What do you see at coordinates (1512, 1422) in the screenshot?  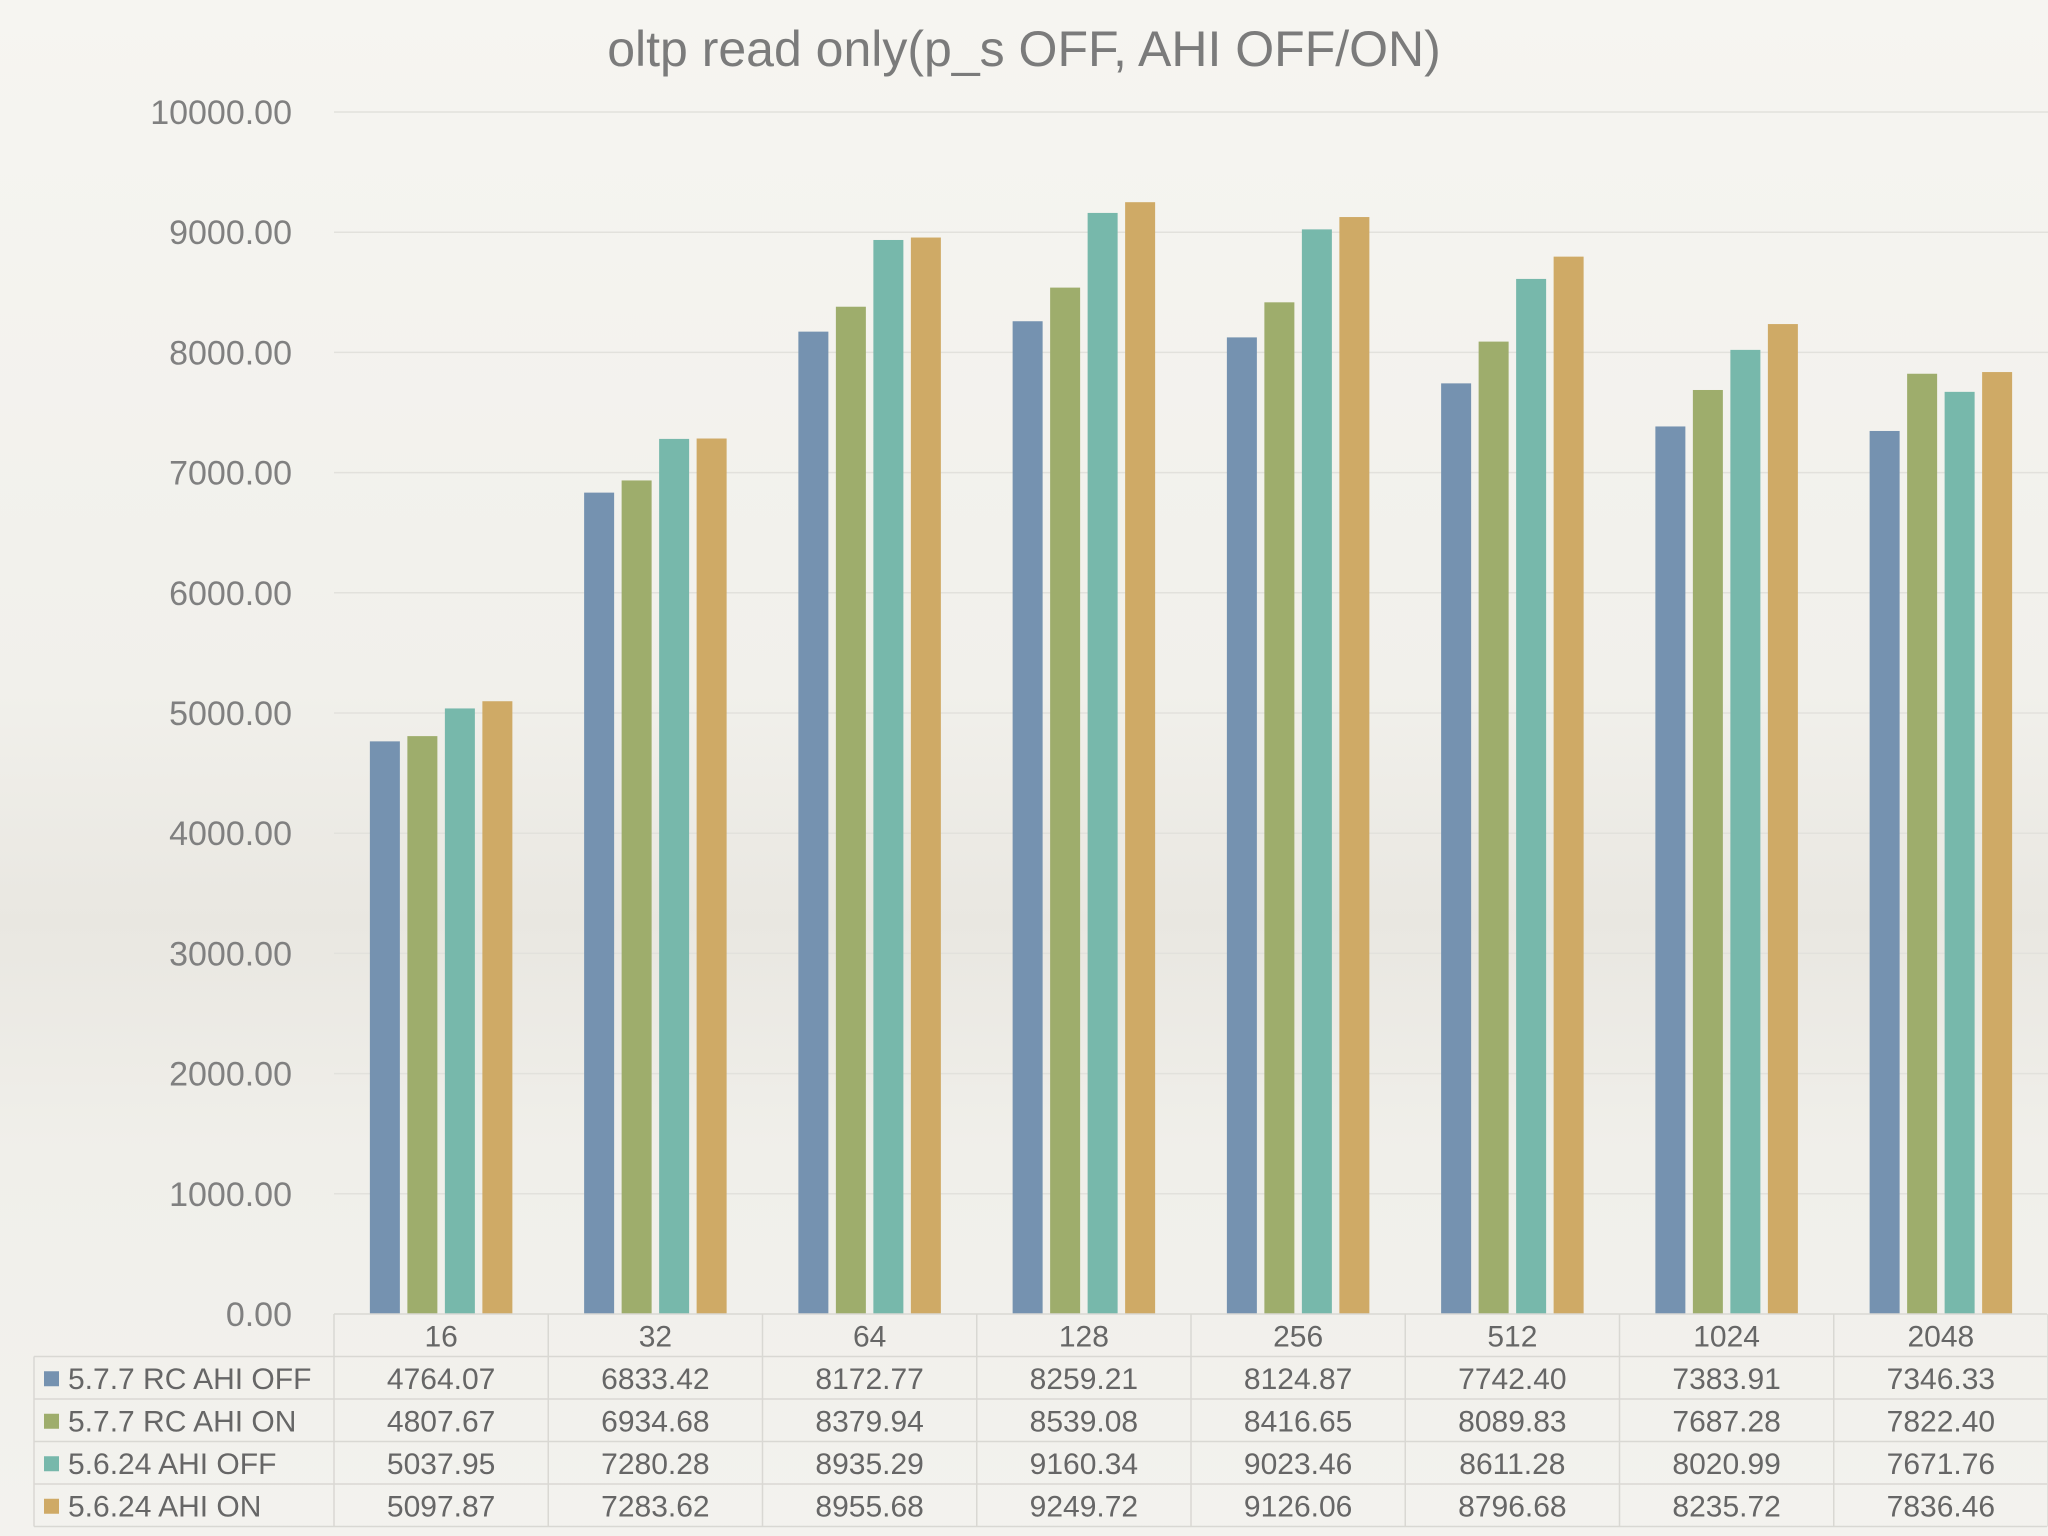 I see `data-label: 8089.83` at bounding box center [1512, 1422].